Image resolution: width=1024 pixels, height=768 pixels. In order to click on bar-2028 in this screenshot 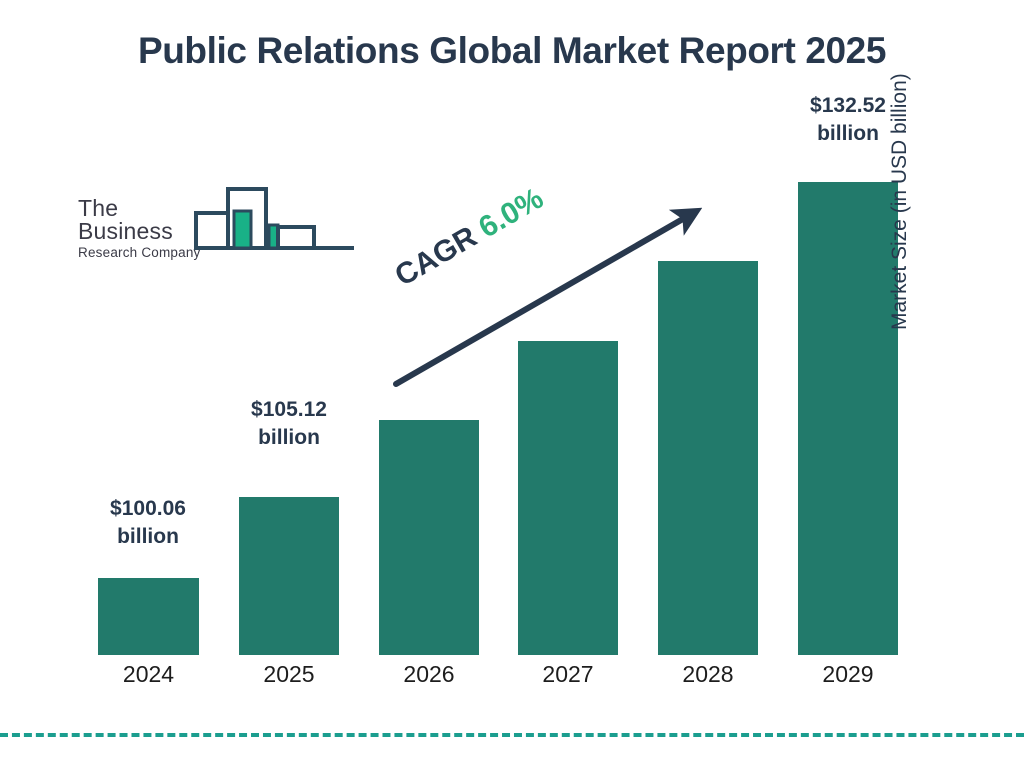, I will do `click(708, 458)`.